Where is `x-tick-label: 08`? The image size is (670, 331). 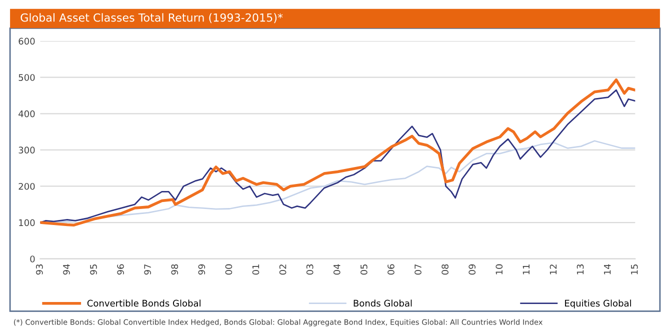 x-tick-label: 08 is located at coordinates (445, 269).